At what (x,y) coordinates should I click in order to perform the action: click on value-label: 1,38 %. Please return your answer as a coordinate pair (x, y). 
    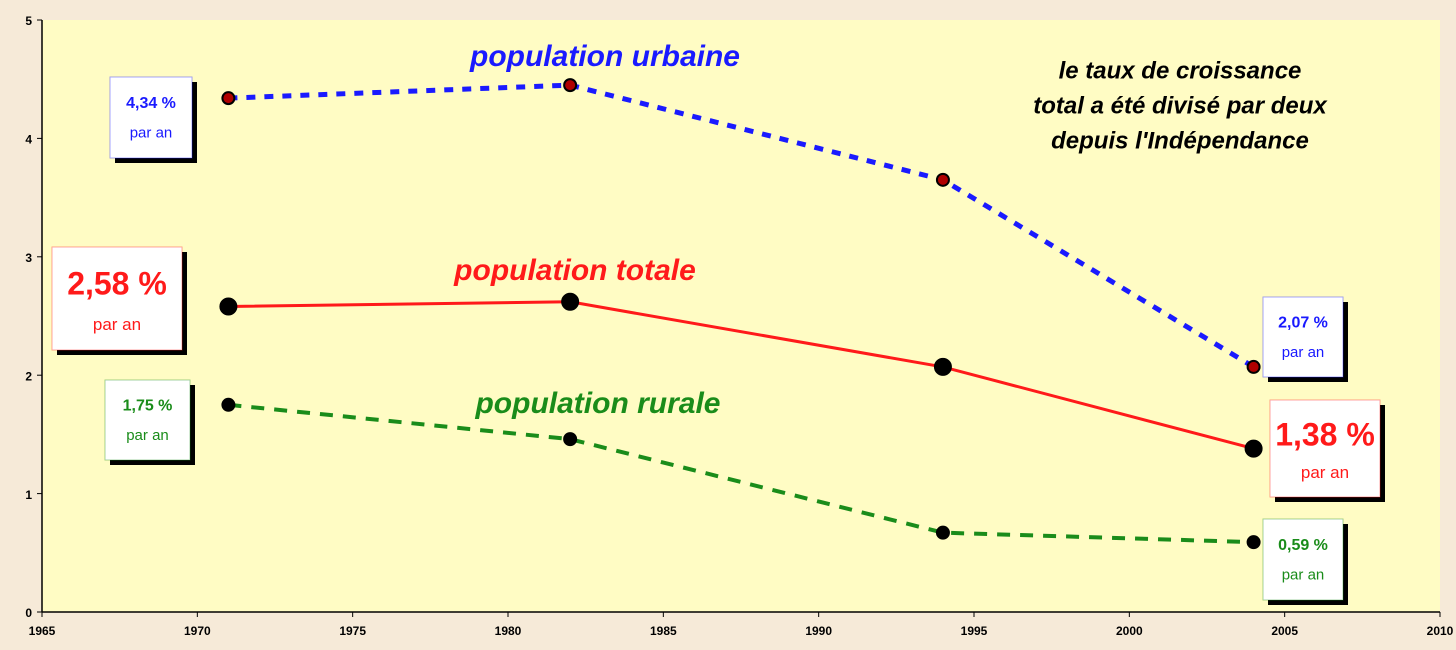
    Looking at the image, I should click on (1325, 434).